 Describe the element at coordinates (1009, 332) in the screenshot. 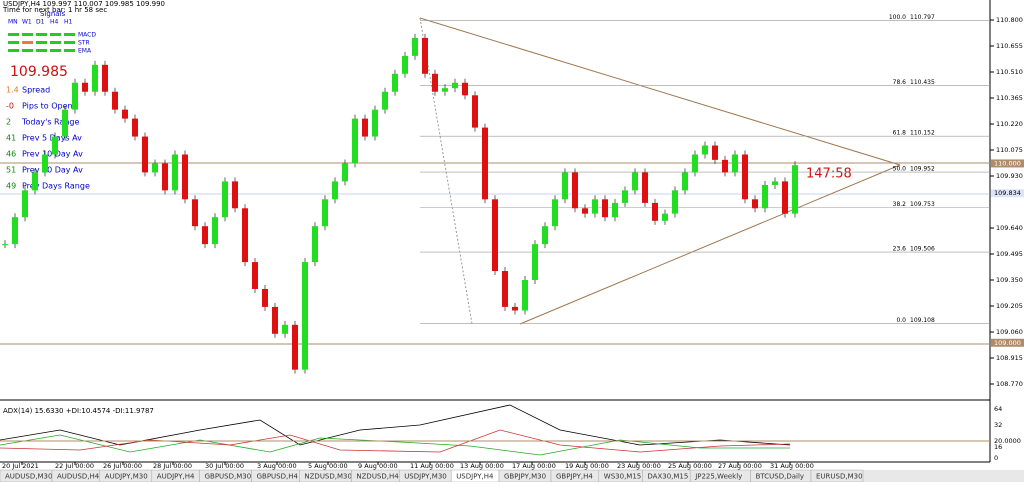

I see `price-label: 109.060` at that location.